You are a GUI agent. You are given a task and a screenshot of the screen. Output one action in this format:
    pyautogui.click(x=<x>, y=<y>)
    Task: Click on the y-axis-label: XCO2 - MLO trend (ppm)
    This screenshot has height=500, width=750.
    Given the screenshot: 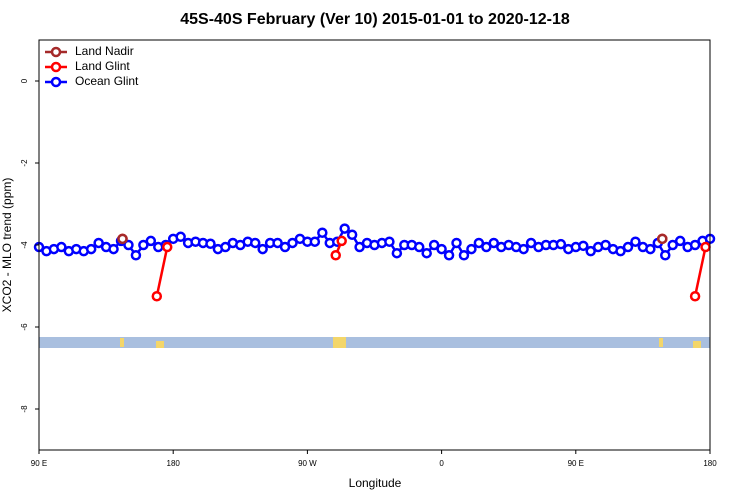 What is the action you would take?
    pyautogui.click(x=7, y=245)
    